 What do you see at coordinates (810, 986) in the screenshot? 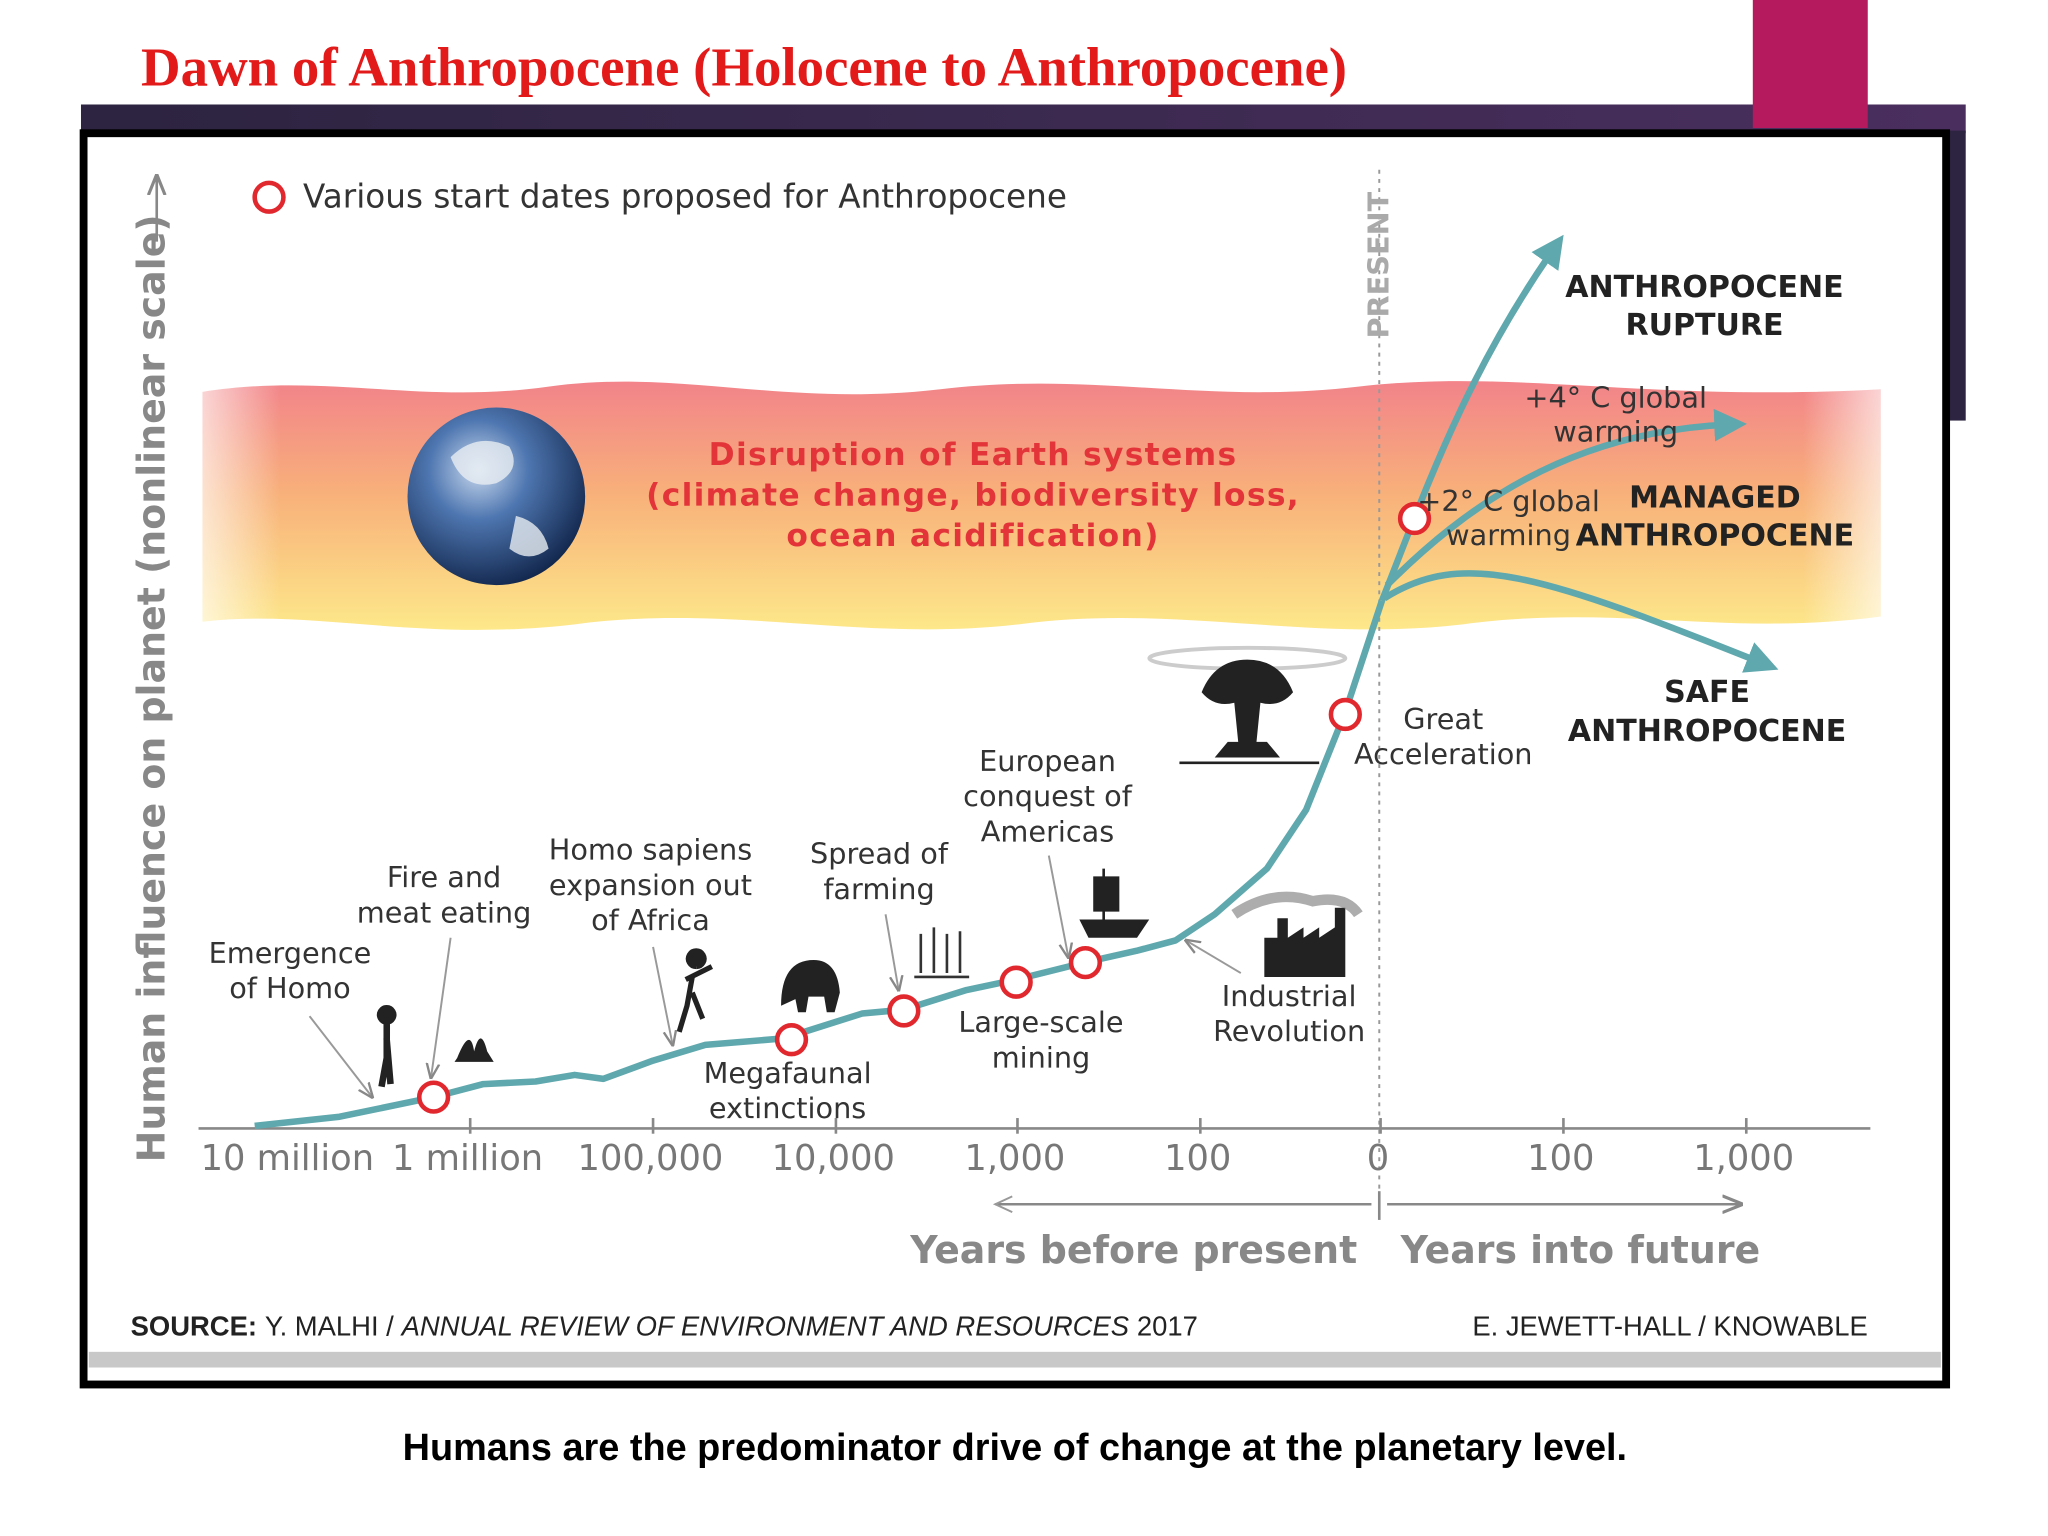
I see `mammoth` at bounding box center [810, 986].